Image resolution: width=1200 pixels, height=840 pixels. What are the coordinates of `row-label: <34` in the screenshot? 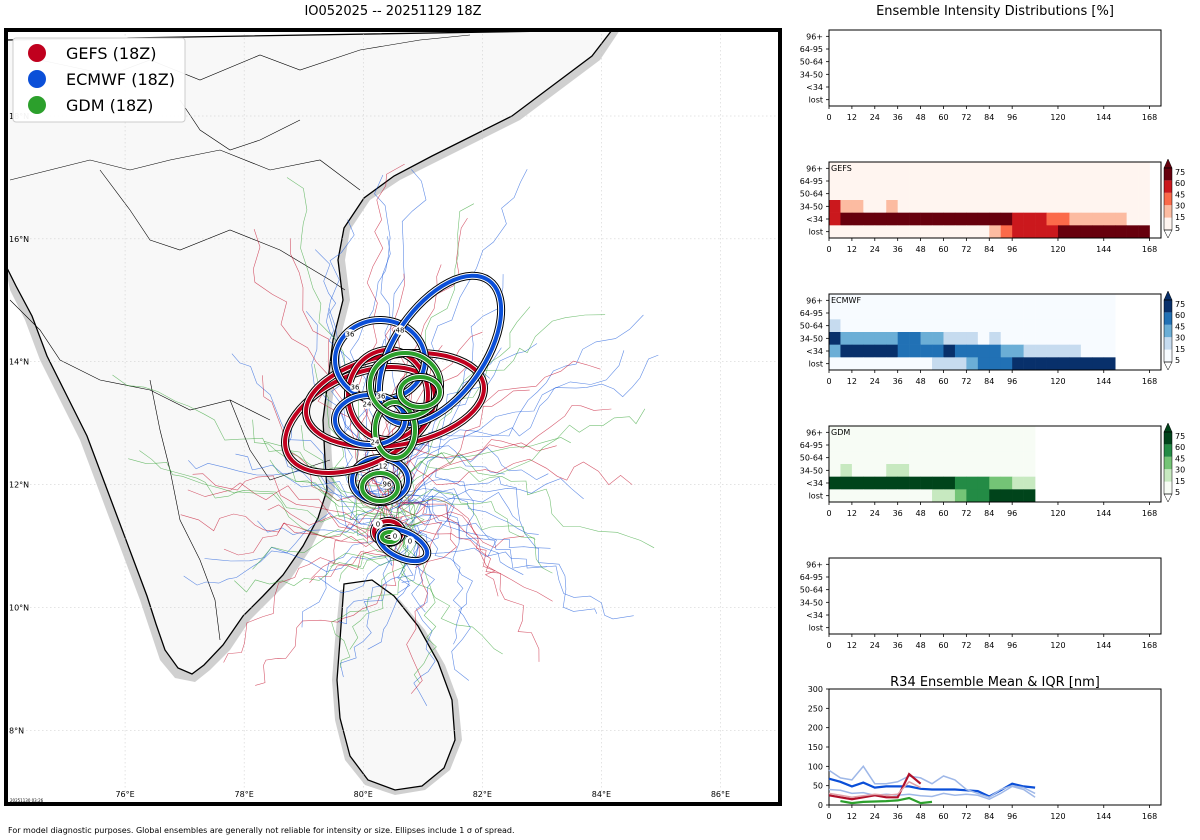 It's located at (814, 483).